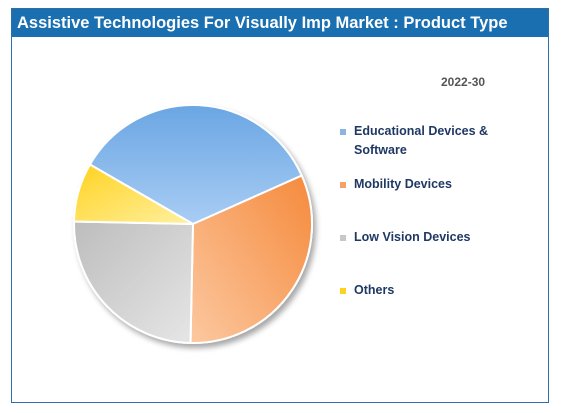  What do you see at coordinates (374, 290) in the screenshot?
I see `legend-label-others: Others` at bounding box center [374, 290].